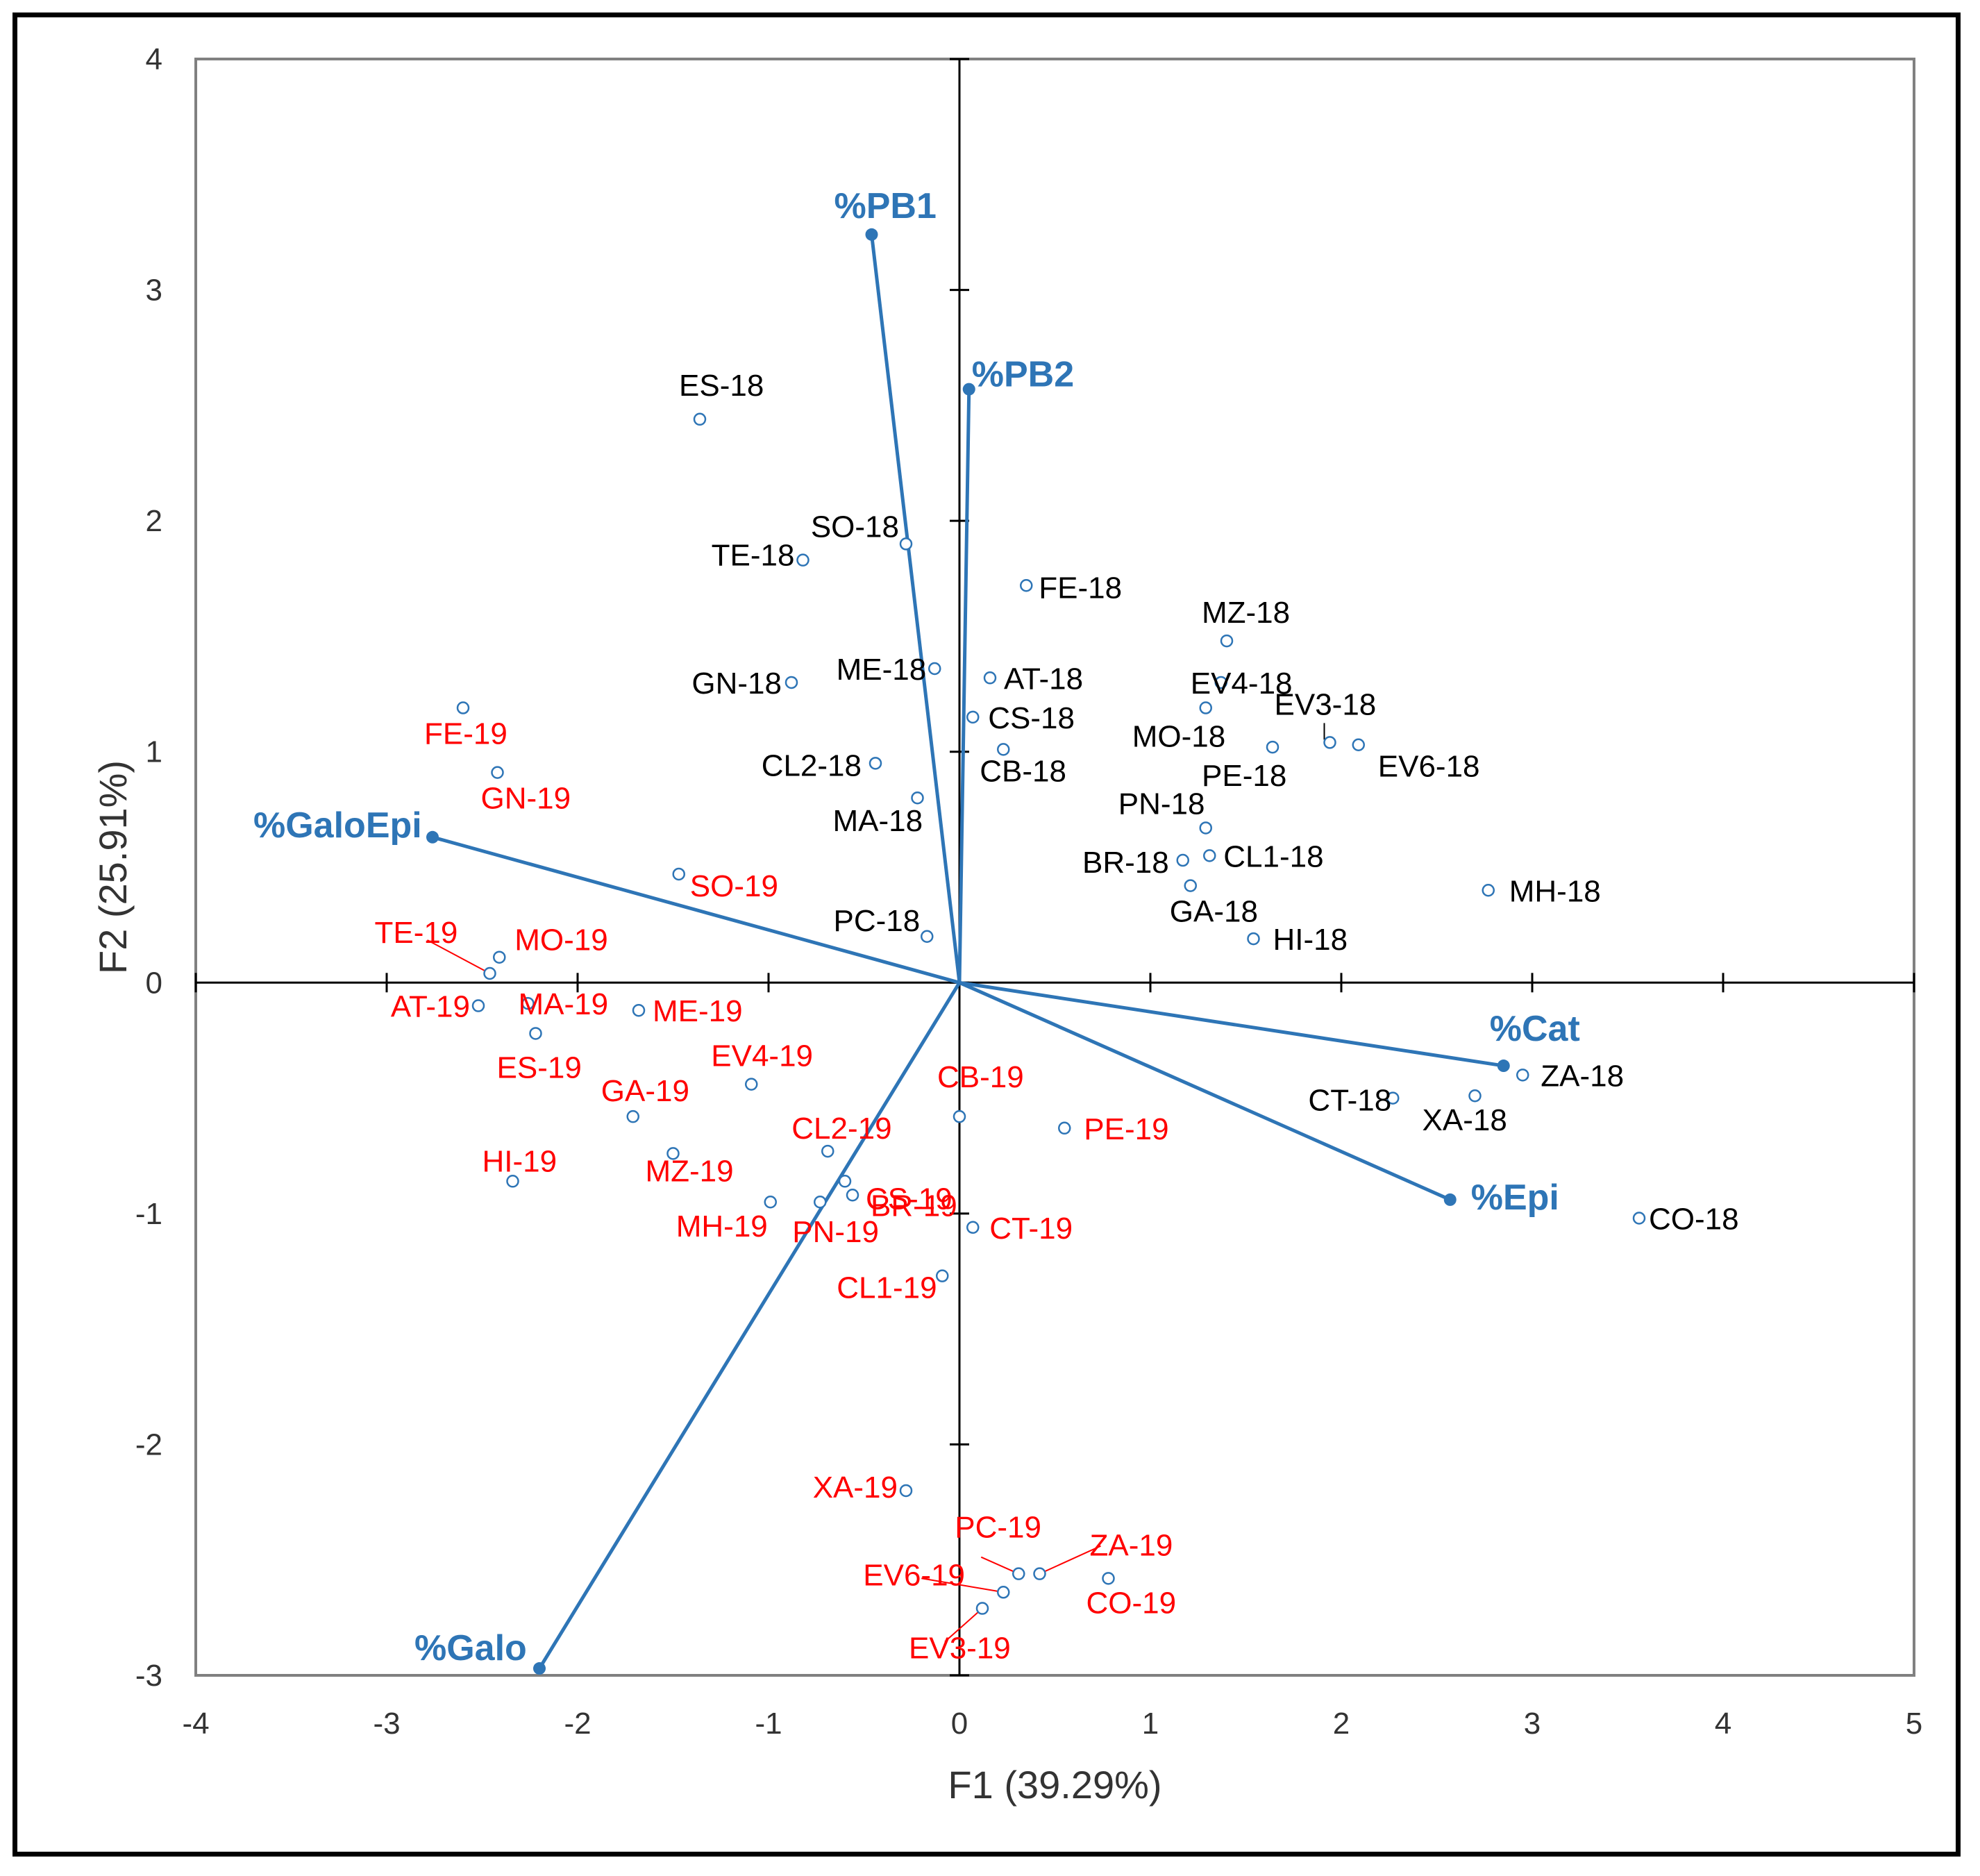  Describe the element at coordinates (734, 886) in the screenshot. I see `data-point-label: SO-19` at that location.